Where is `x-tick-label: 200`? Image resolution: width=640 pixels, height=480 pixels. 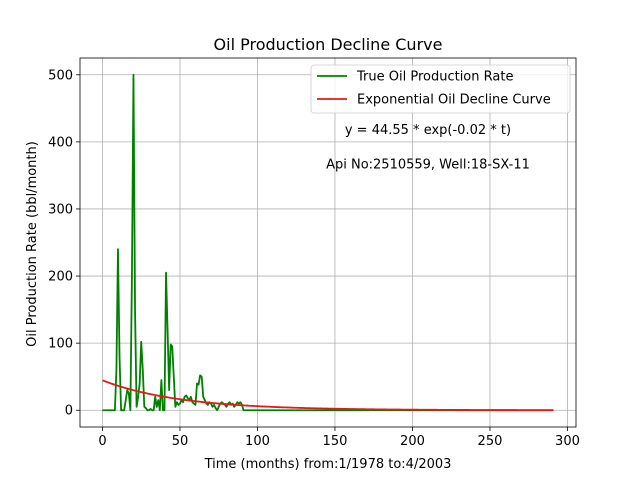 x-tick-label: 200 is located at coordinates (412, 441).